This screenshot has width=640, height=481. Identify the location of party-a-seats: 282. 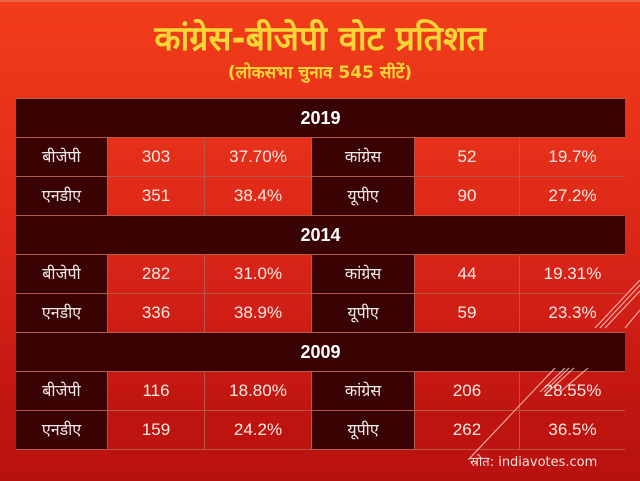
(155, 274).